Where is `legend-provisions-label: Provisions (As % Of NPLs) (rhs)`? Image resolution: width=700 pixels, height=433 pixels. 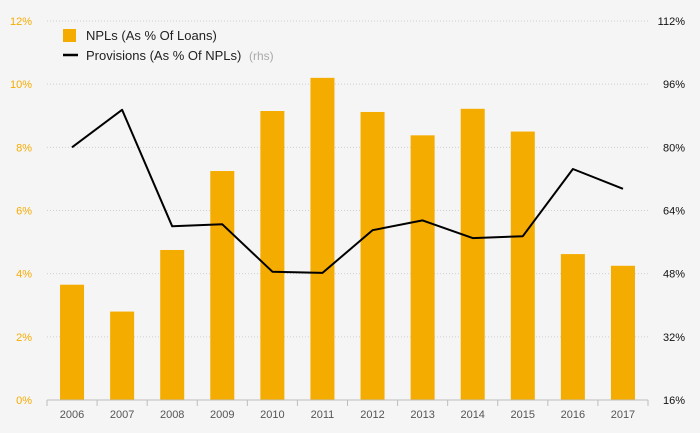 legend-provisions-label: Provisions (As % Of NPLs) (rhs) is located at coordinates (180, 55).